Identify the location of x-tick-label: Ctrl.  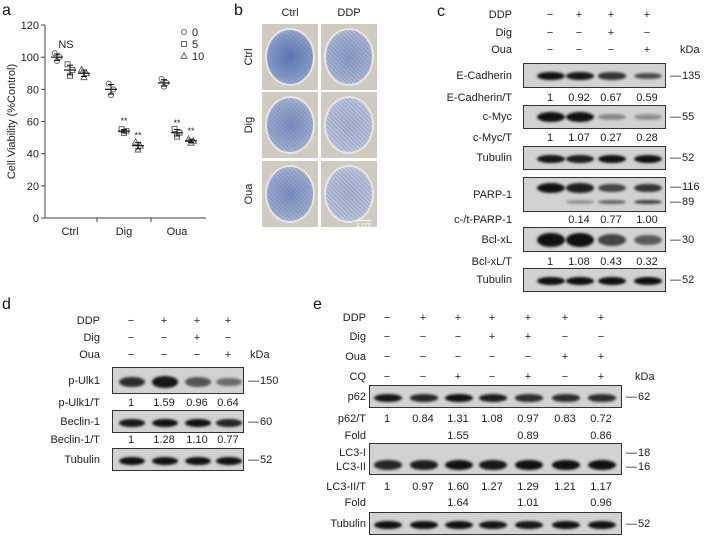
(69, 232).